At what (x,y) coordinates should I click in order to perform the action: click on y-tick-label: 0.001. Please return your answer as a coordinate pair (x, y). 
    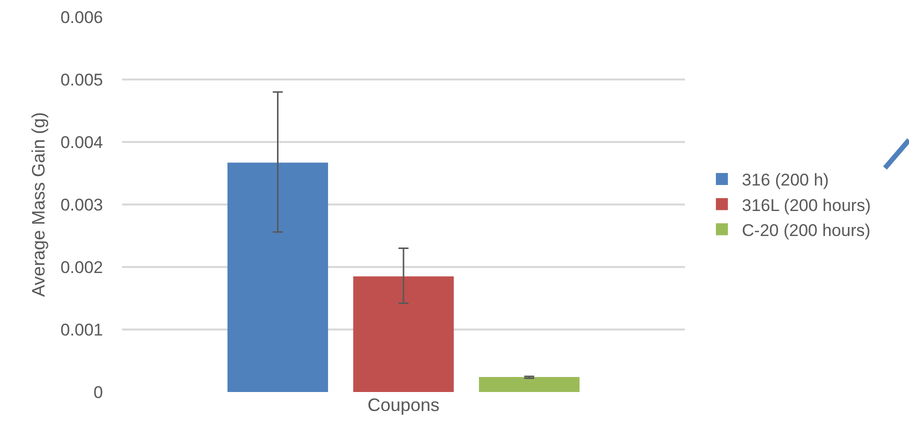
    Looking at the image, I should click on (81, 330).